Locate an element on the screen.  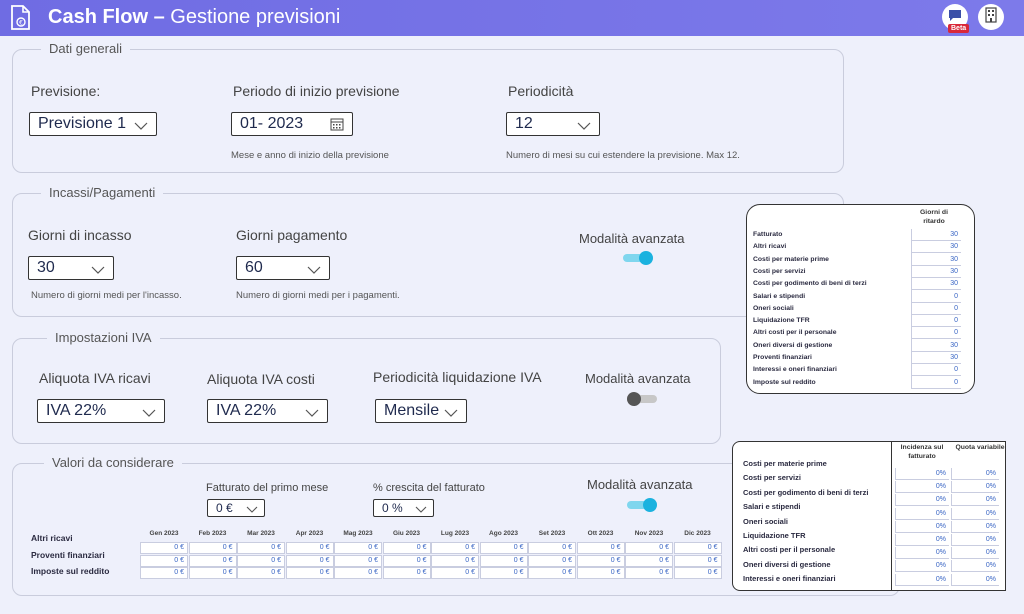
periodo-input: 01- 2023 is located at coordinates (292, 124).